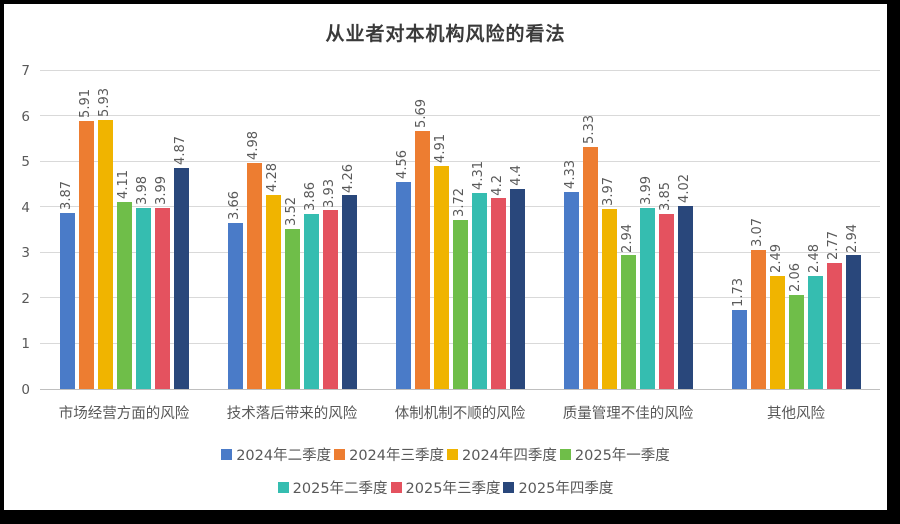 The height and width of the screenshot is (524, 900). What do you see at coordinates (609, 283) in the screenshot?
I see `bar: 3.97` at bounding box center [609, 283].